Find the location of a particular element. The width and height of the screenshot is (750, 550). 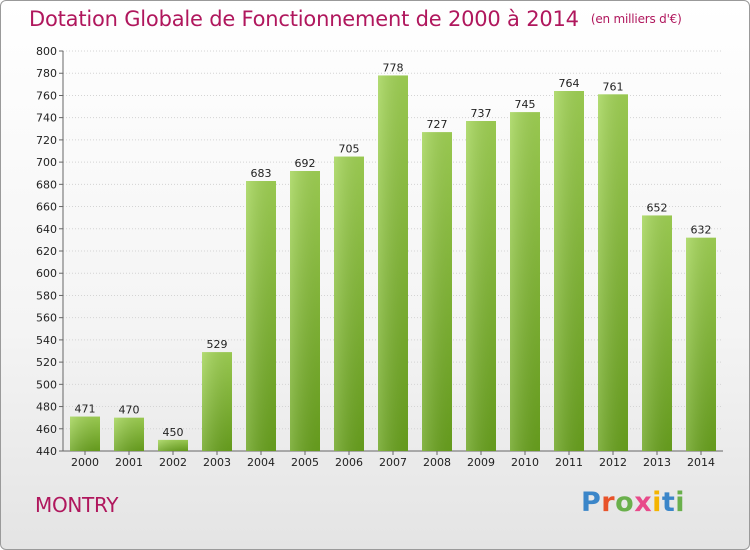

y-tick-label: 760 is located at coordinates (46, 95).